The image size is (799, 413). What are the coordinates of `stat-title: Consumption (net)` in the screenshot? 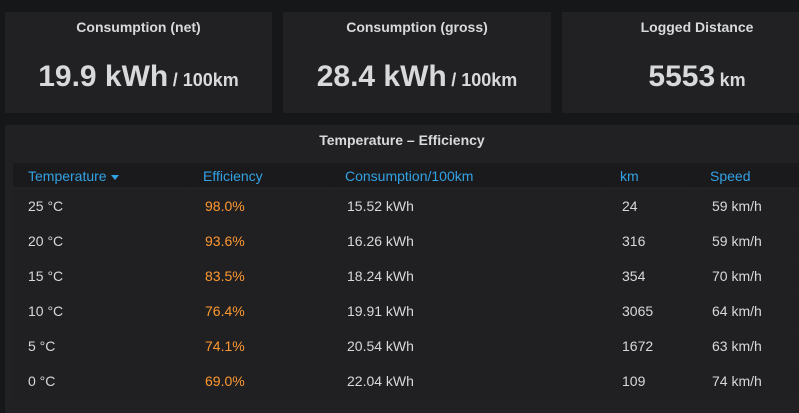 It's located at (138, 27).